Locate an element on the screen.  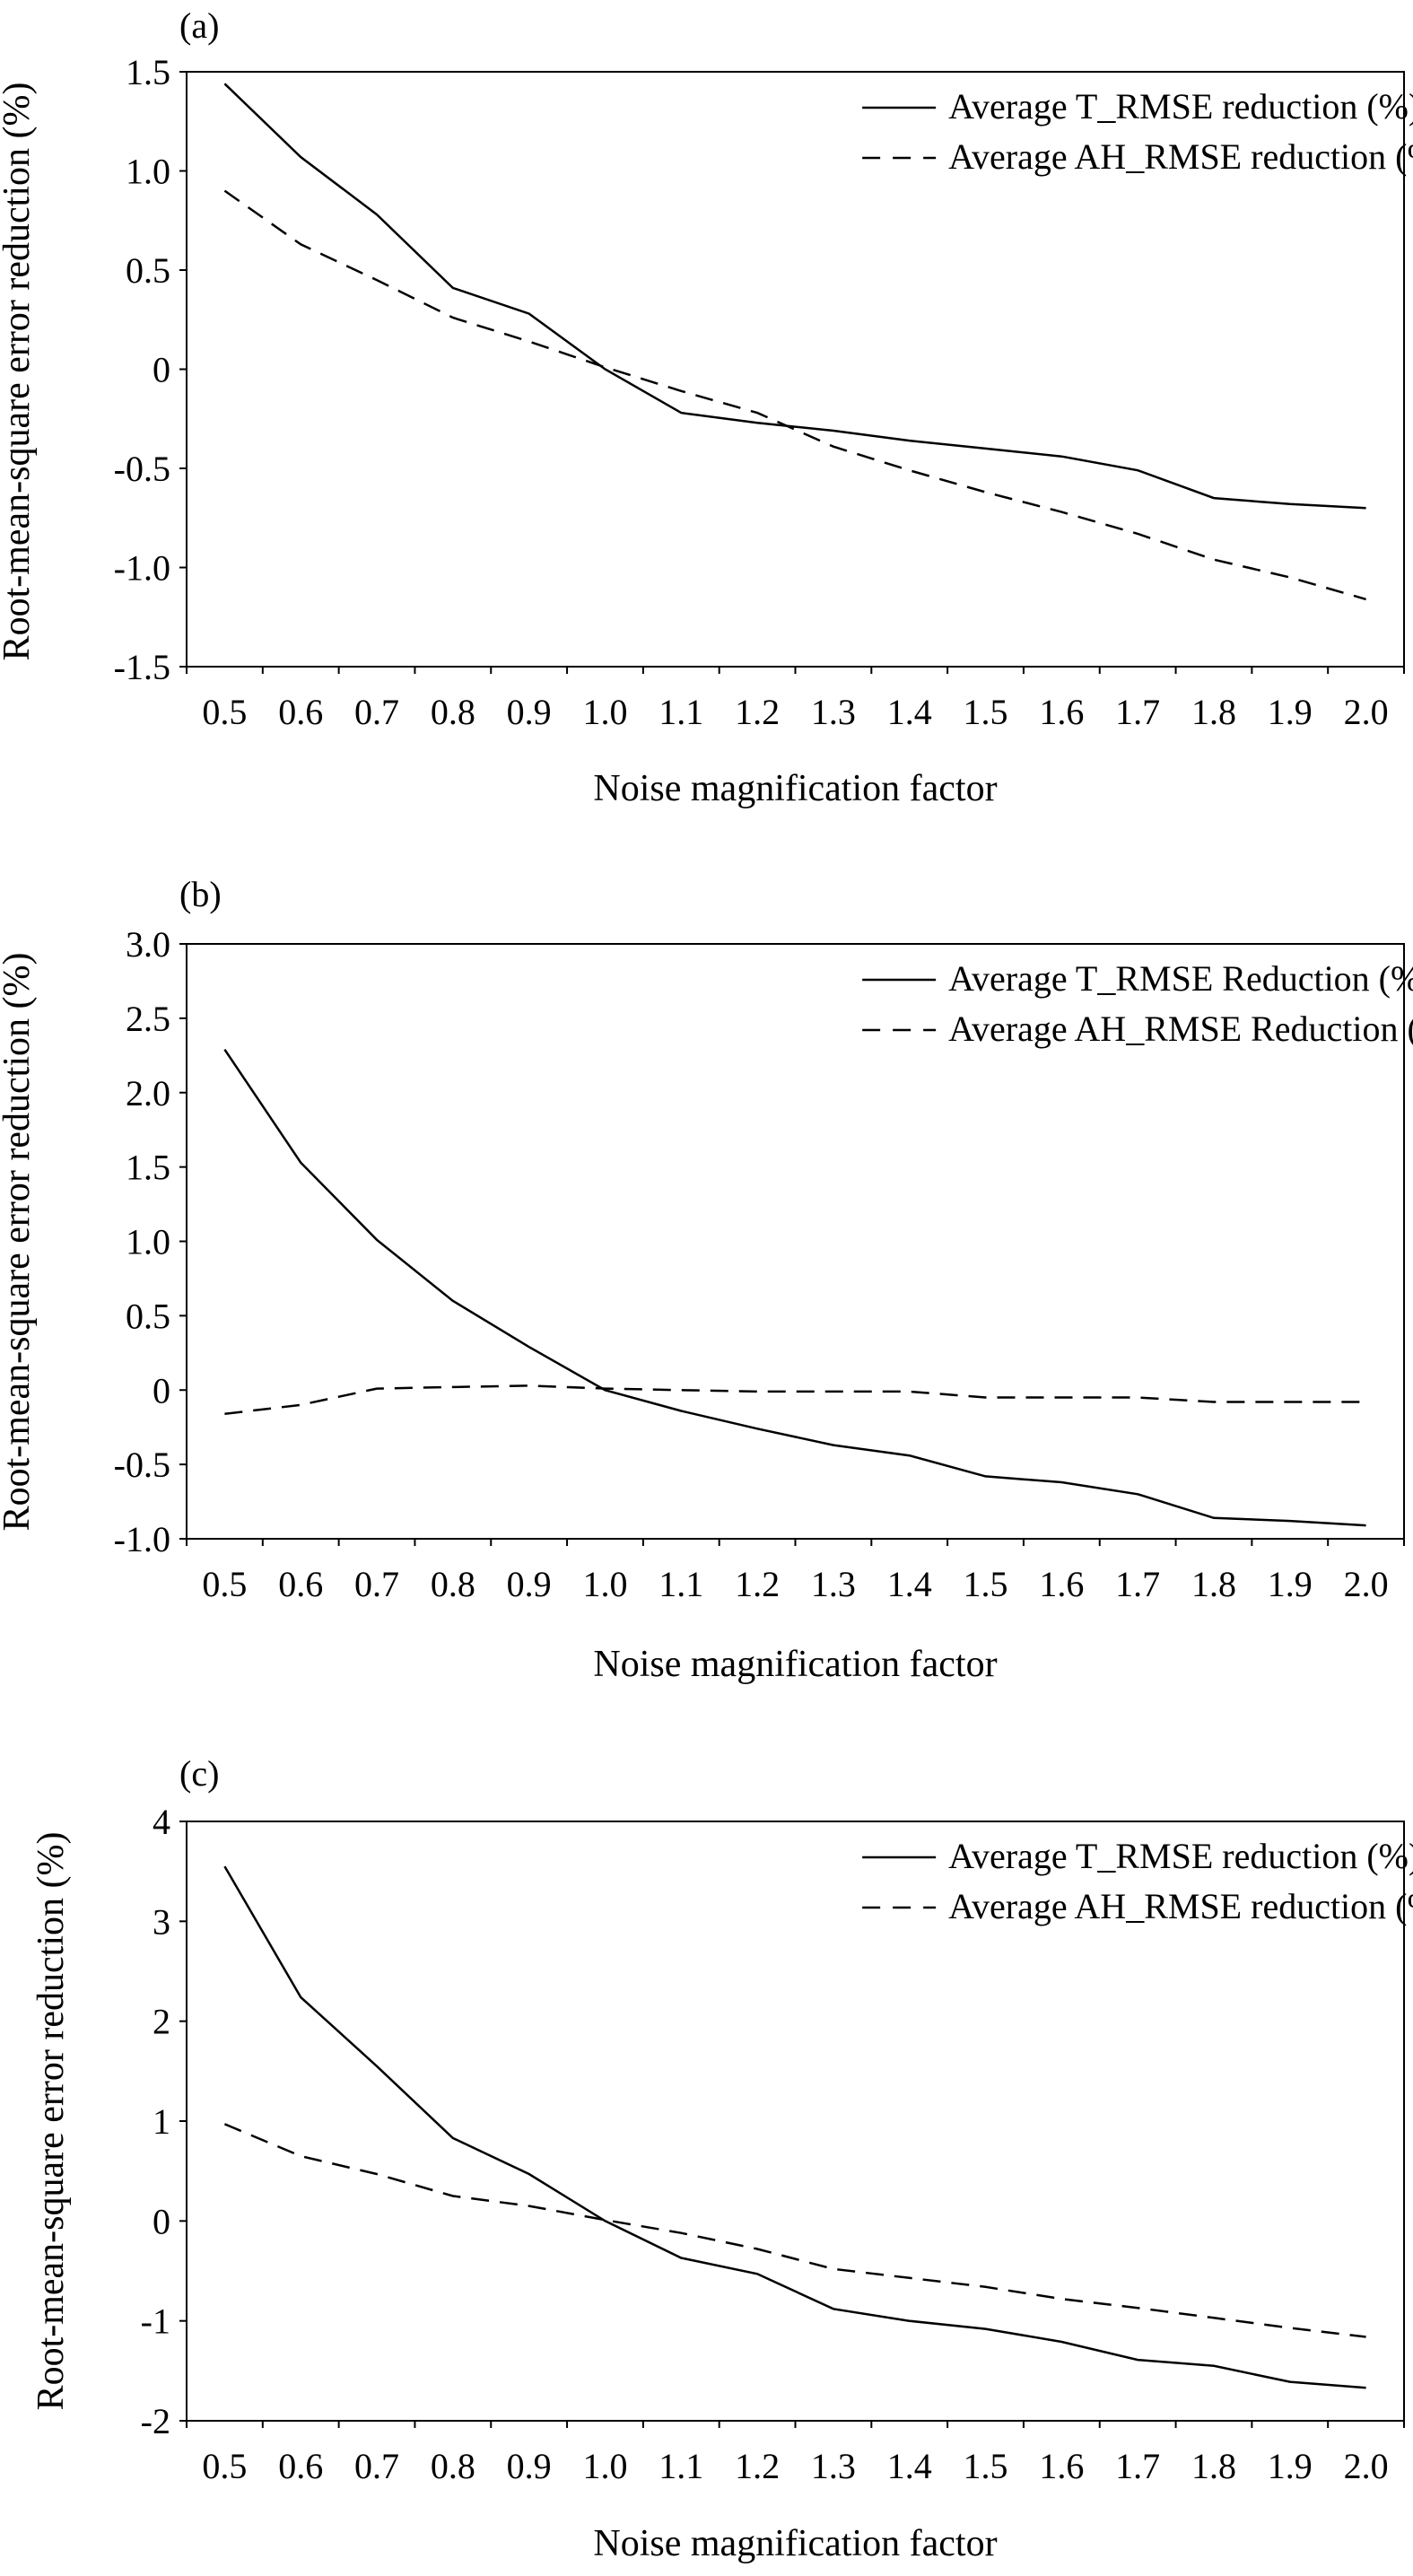
legend-entry: Average AH_RMSE Reduction (%) is located at coordinates (1180, 1029).